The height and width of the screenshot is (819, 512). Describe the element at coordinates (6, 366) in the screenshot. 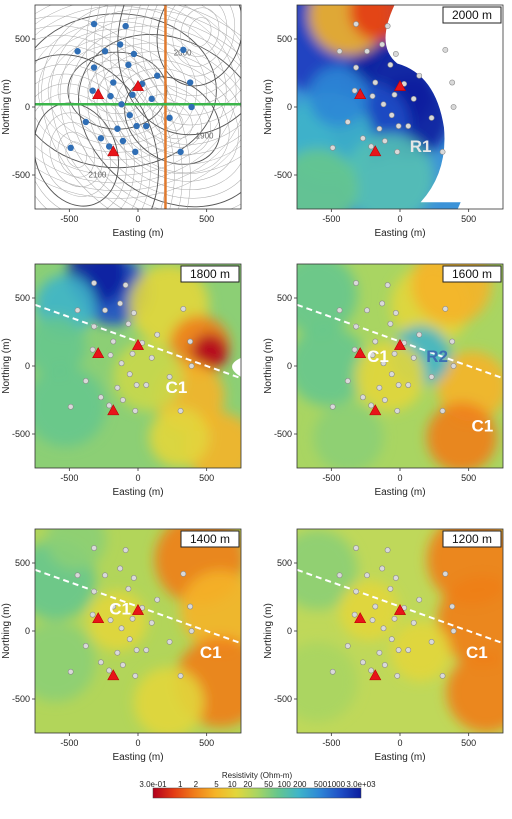

I see `y-axis-label: Northing (m)` at that location.